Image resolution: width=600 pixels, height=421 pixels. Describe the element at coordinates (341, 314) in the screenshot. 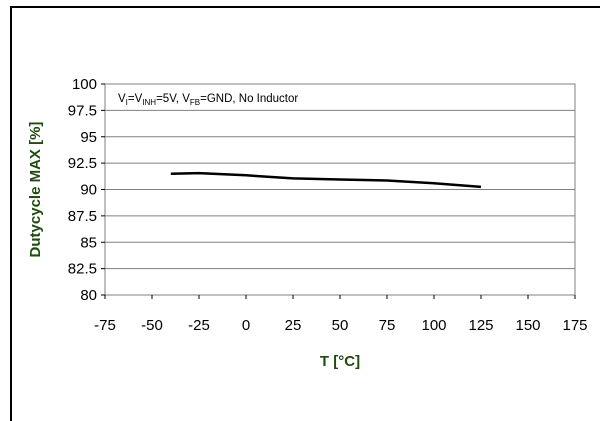

I see `x-ticks: -75 -50 -25 0 25 50 75 100 125 150 175` at that location.